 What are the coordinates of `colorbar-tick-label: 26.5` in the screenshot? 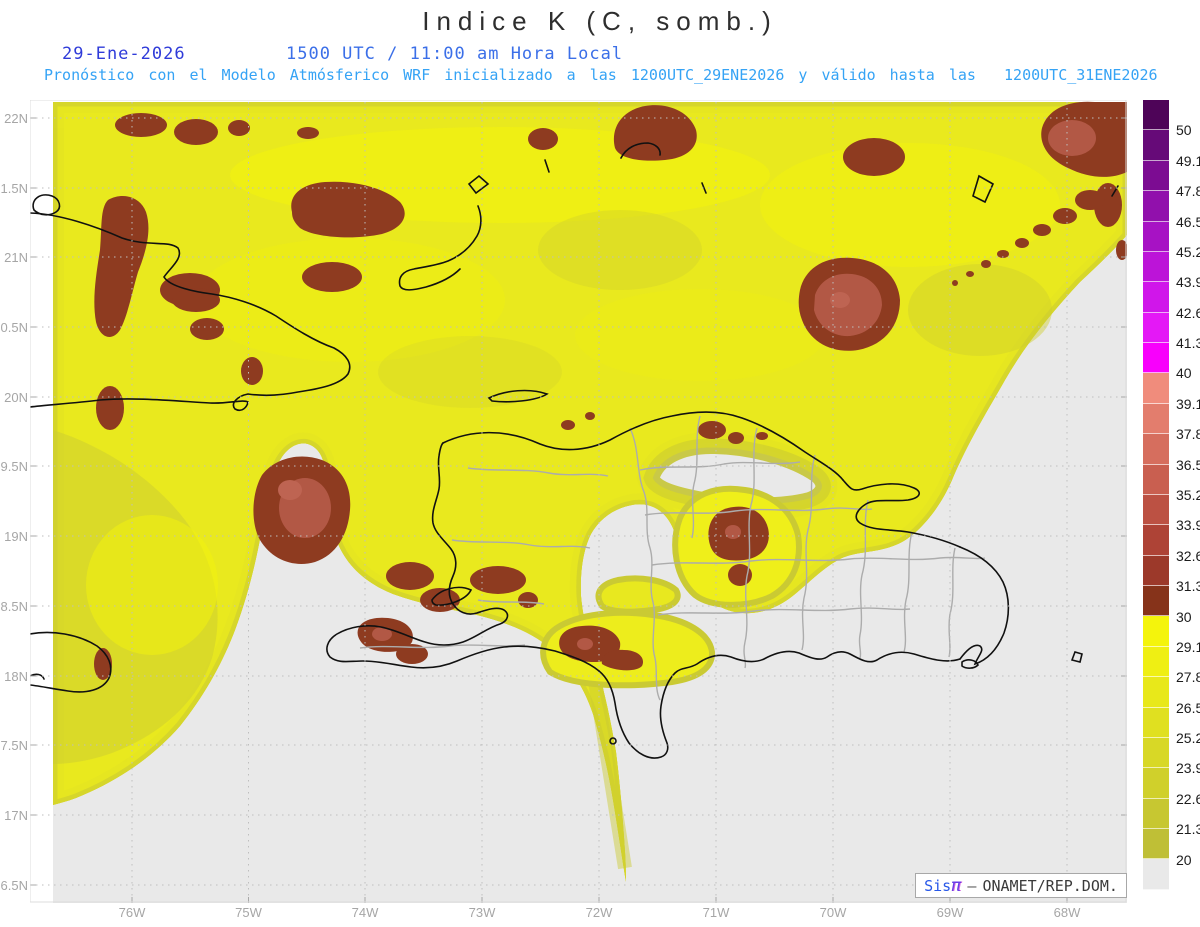 It's located at (1188, 707).